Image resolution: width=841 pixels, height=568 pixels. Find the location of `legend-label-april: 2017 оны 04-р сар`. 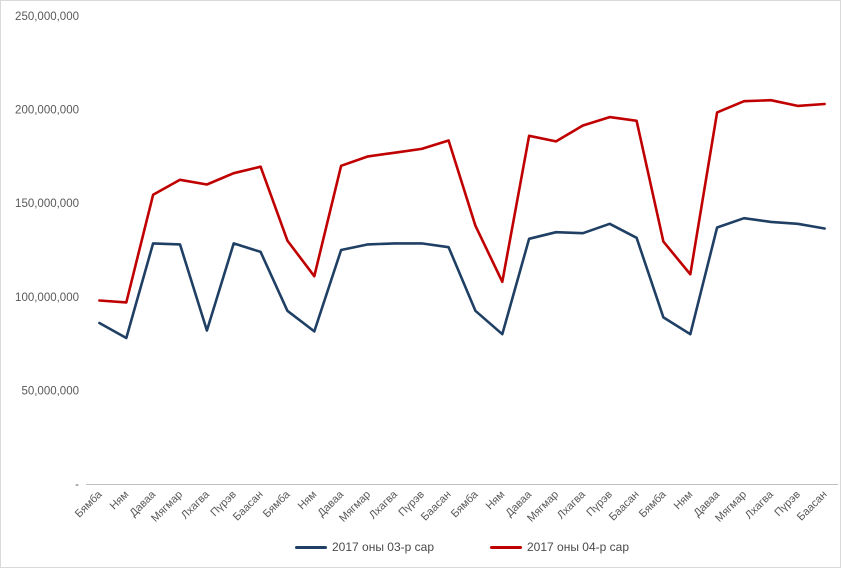

legend-label-april: 2017 оны 04-р сар is located at coordinates (578, 547).